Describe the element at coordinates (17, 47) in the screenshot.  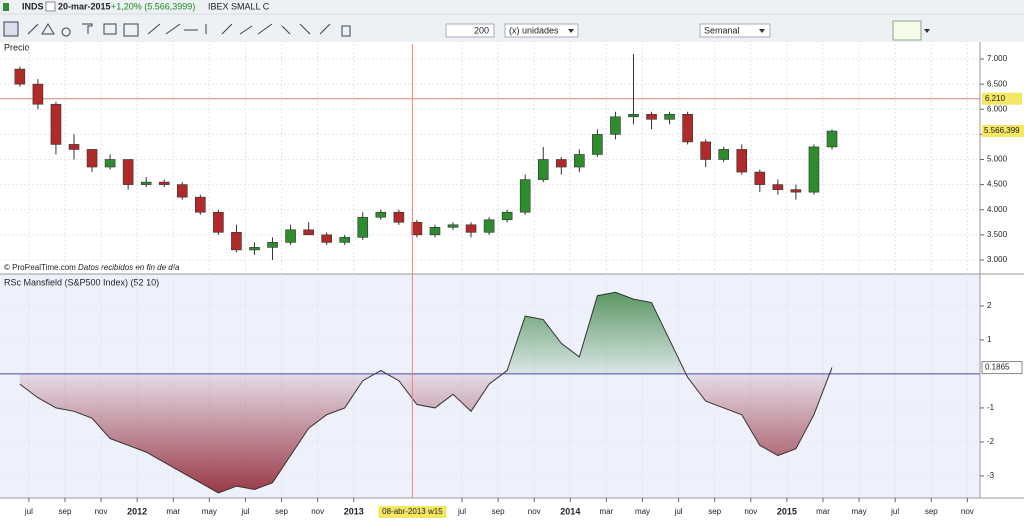
I see `panel-title: Precio` at that location.